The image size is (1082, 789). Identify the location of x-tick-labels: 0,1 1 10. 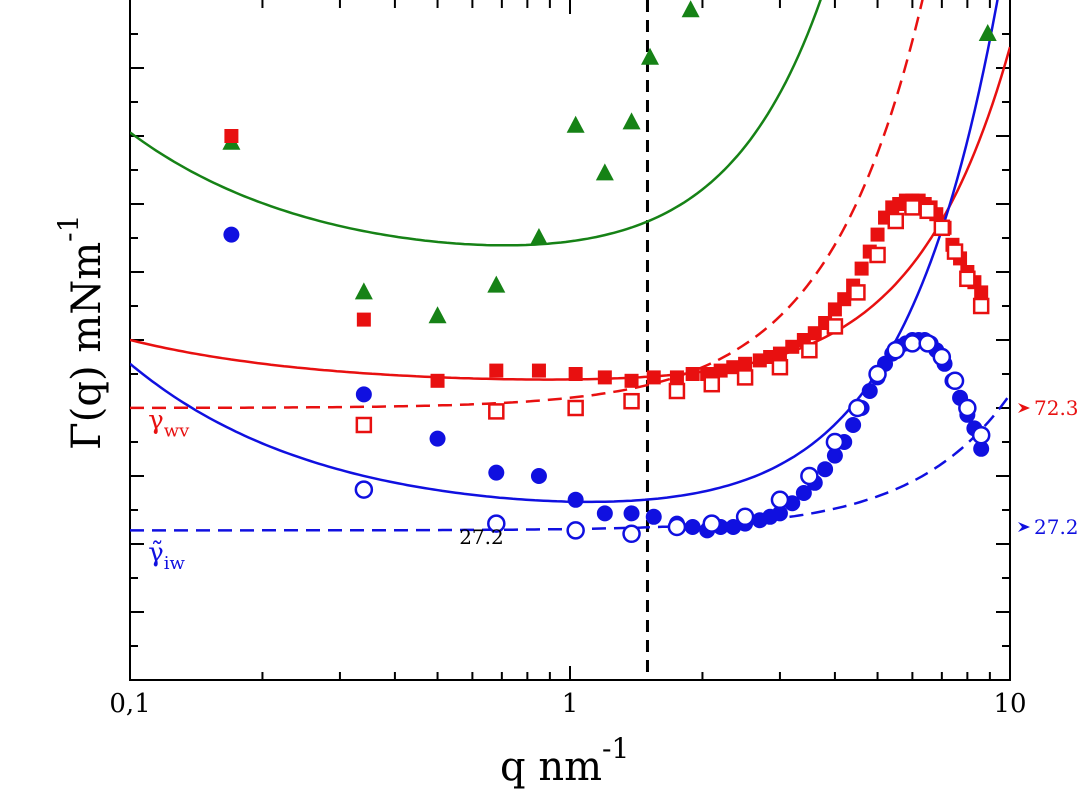
(567, 704).